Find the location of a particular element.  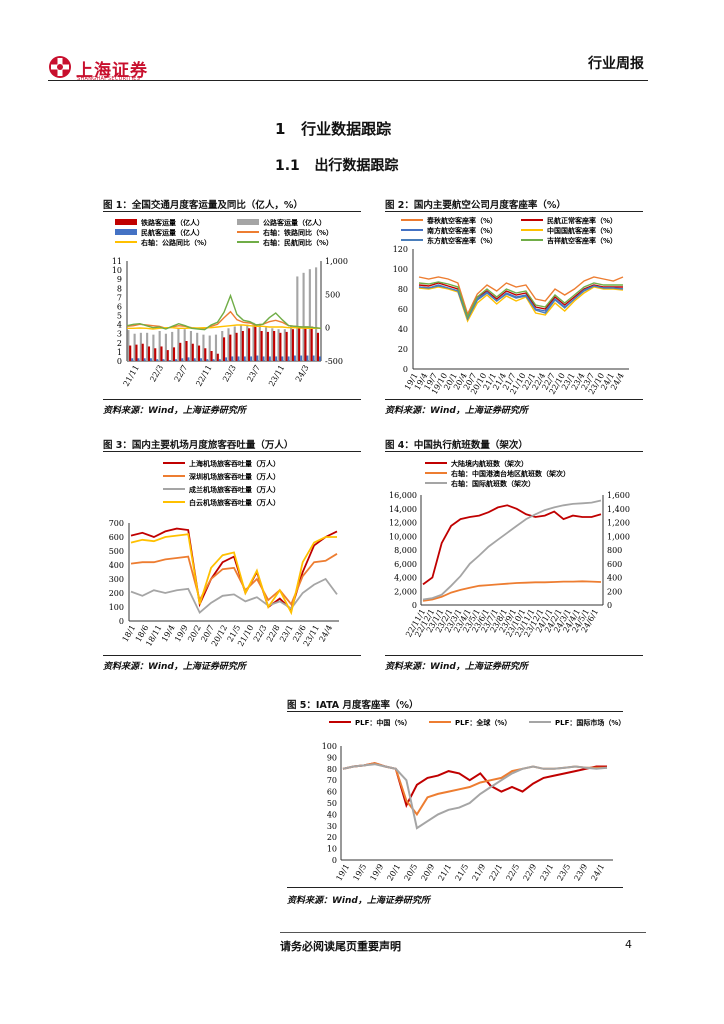

y-tick-label: 60 is located at coordinates (332, 792).